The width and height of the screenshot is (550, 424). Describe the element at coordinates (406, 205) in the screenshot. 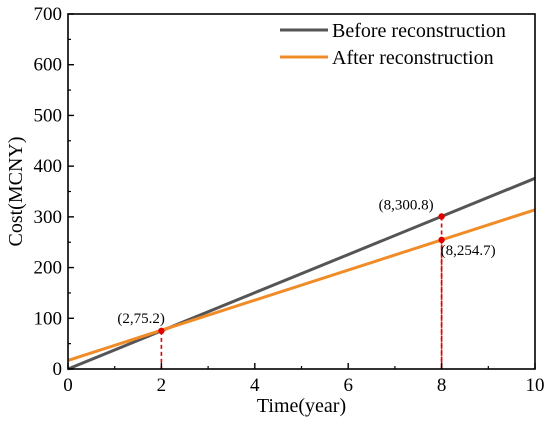

I see `annotation-label-1: (8,300.8)` at that location.